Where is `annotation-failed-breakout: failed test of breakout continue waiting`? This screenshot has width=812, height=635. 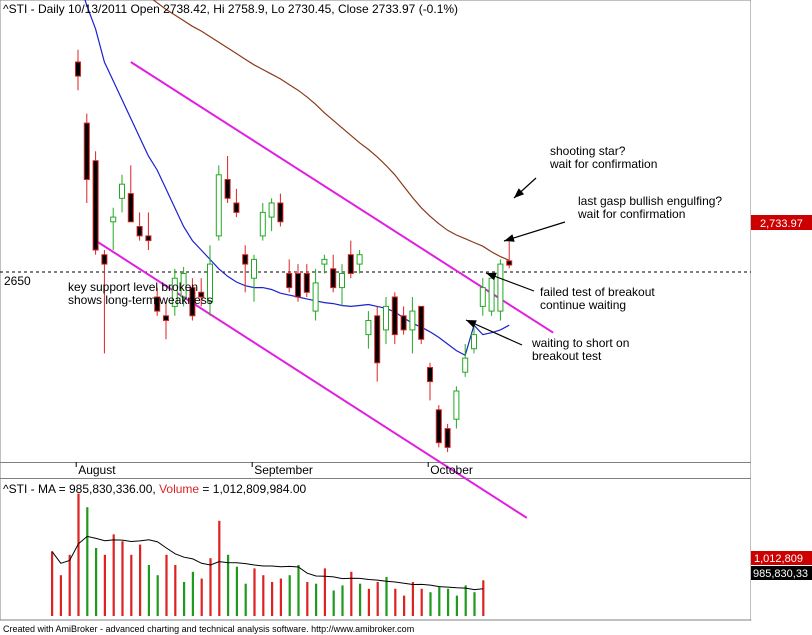 annotation-failed-breakout: failed test of breakout continue waiting is located at coordinates (597, 298).